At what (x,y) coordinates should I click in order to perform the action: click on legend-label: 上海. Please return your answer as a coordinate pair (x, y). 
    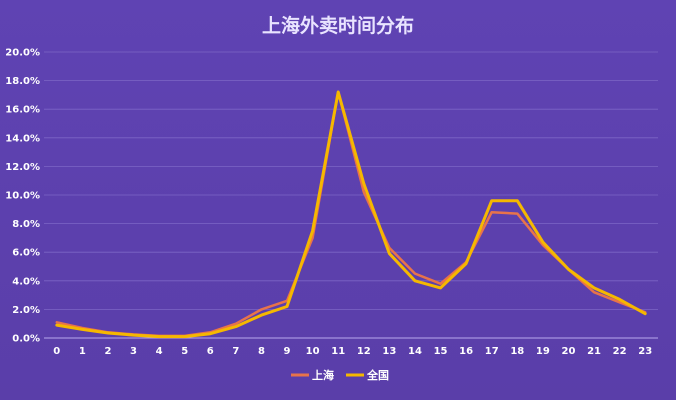
    Looking at the image, I should click on (323, 375).